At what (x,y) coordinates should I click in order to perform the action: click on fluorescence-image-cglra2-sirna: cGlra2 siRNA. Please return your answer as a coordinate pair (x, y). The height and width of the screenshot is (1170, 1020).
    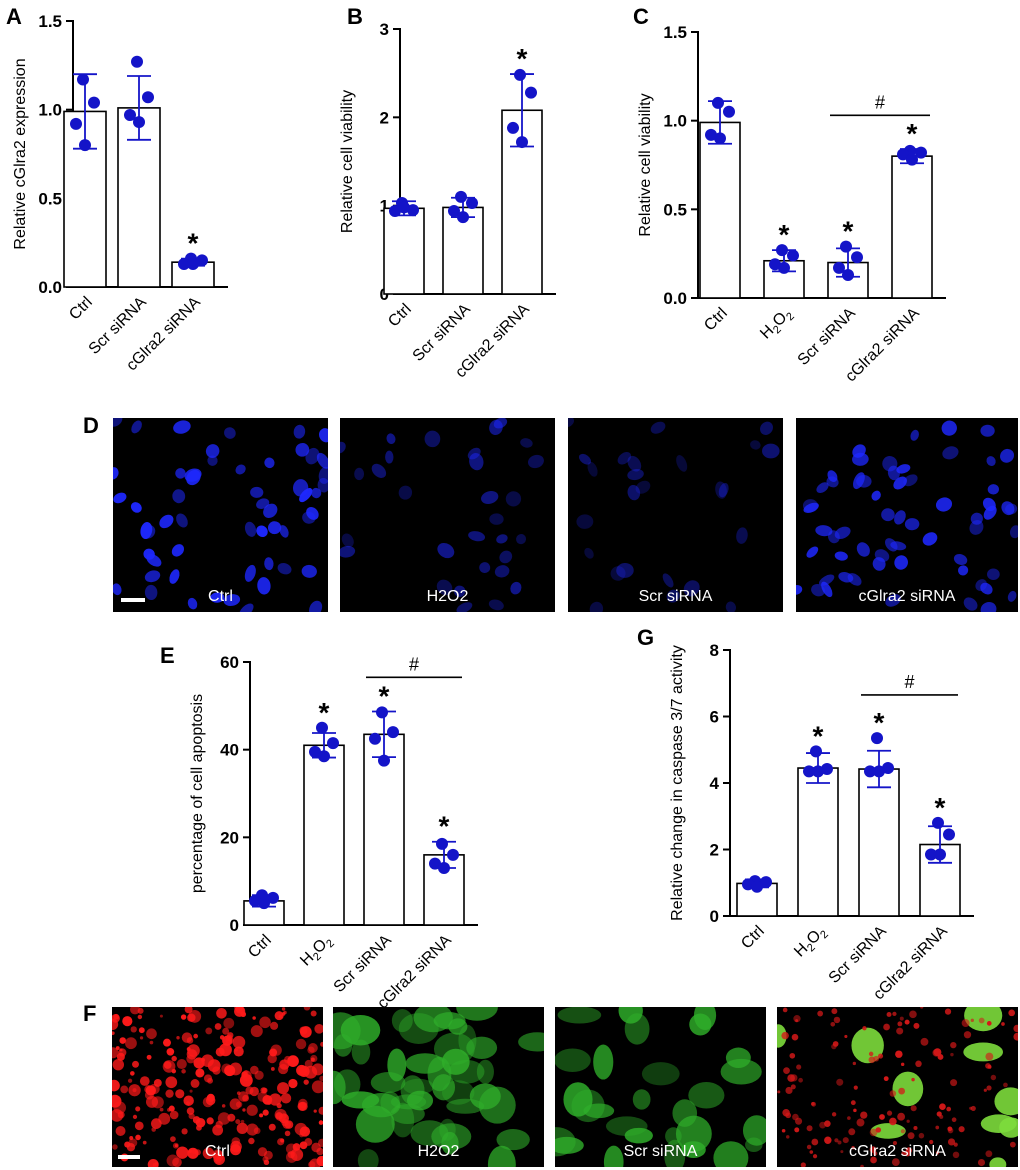
    Looking at the image, I should click on (897, 1087).